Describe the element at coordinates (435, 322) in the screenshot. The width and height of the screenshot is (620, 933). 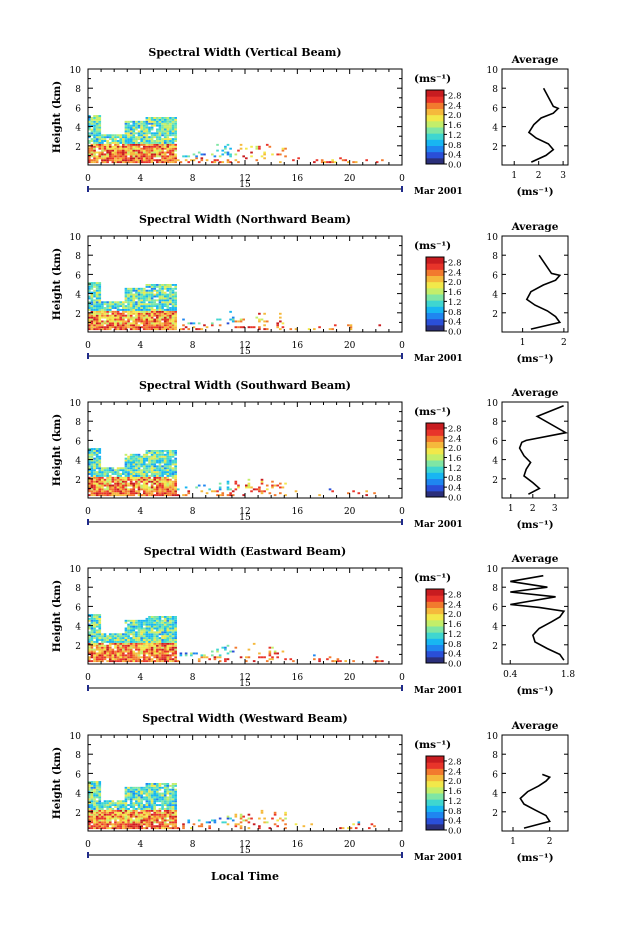
I see `colorbar-swatch` at that location.